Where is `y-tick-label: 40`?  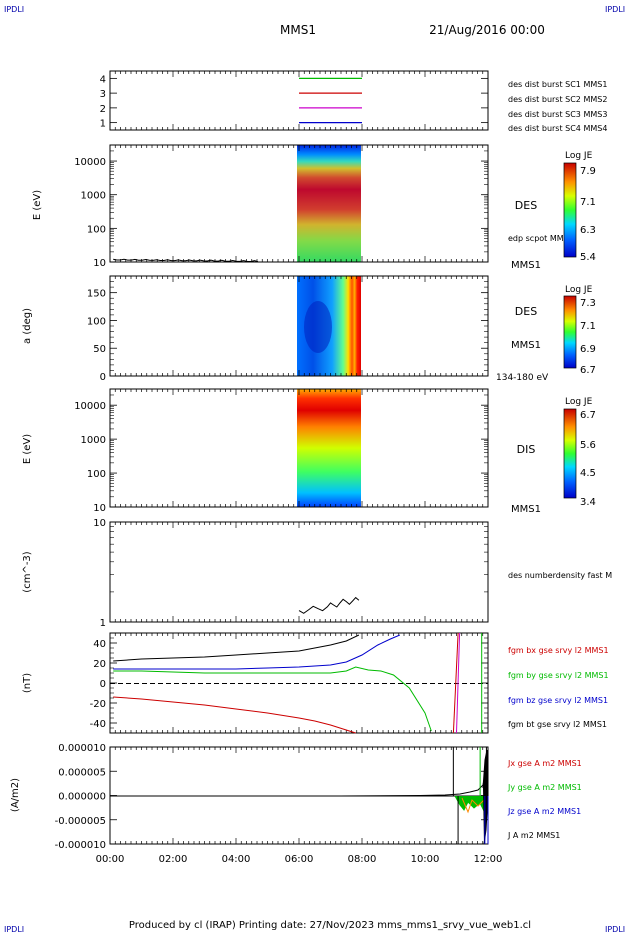 y-tick-label: 40 is located at coordinates (99, 644).